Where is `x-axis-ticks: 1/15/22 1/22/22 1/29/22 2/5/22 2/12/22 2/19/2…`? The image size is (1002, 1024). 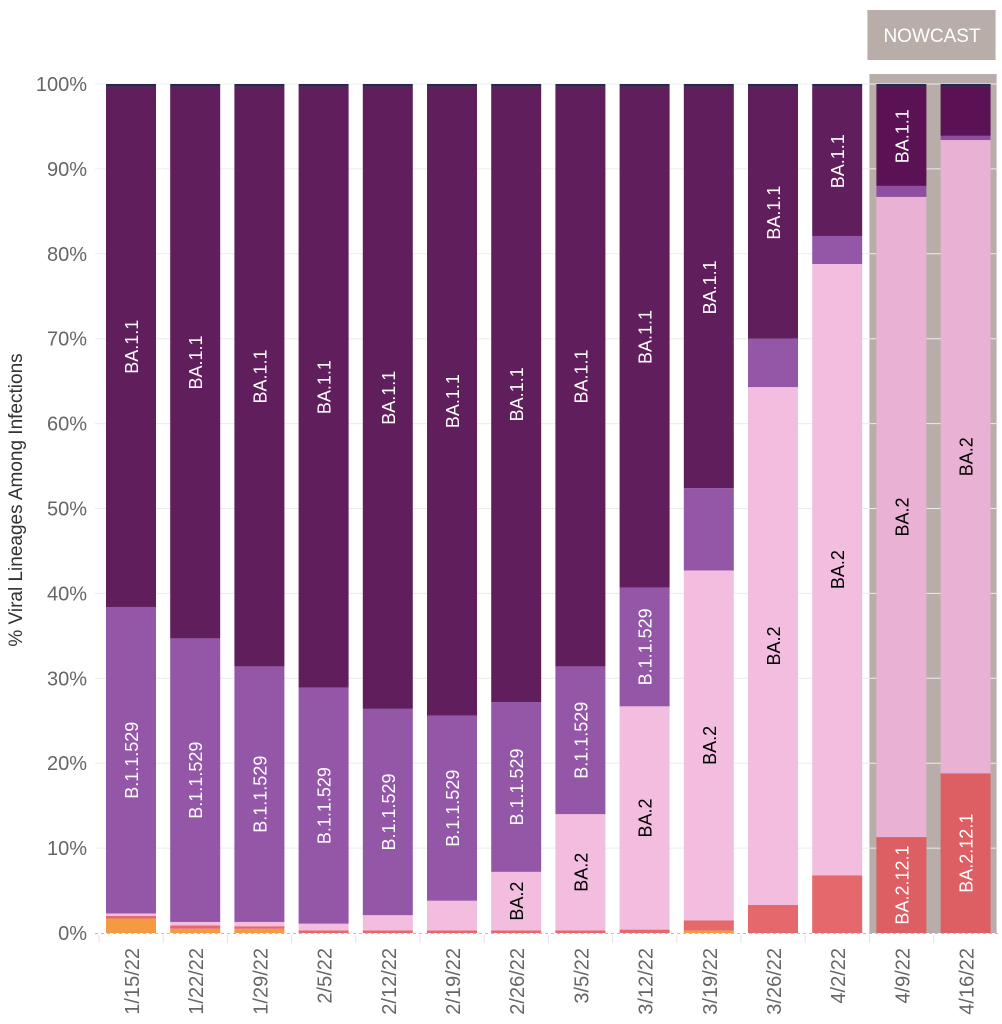
x-axis-ticks: 1/15/22 1/22/22 1/29/22 2/5/22 2/12/22 2/19/2… is located at coordinates (538, 975).